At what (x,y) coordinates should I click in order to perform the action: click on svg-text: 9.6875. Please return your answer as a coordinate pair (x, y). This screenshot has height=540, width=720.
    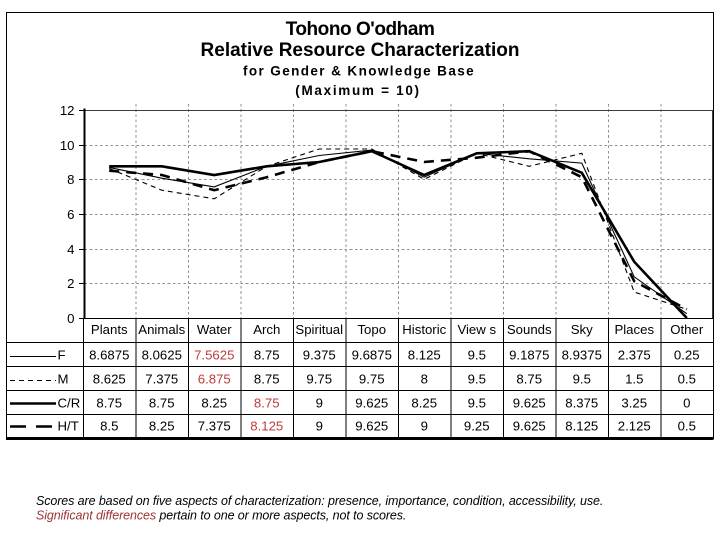
    Looking at the image, I should click on (372, 355).